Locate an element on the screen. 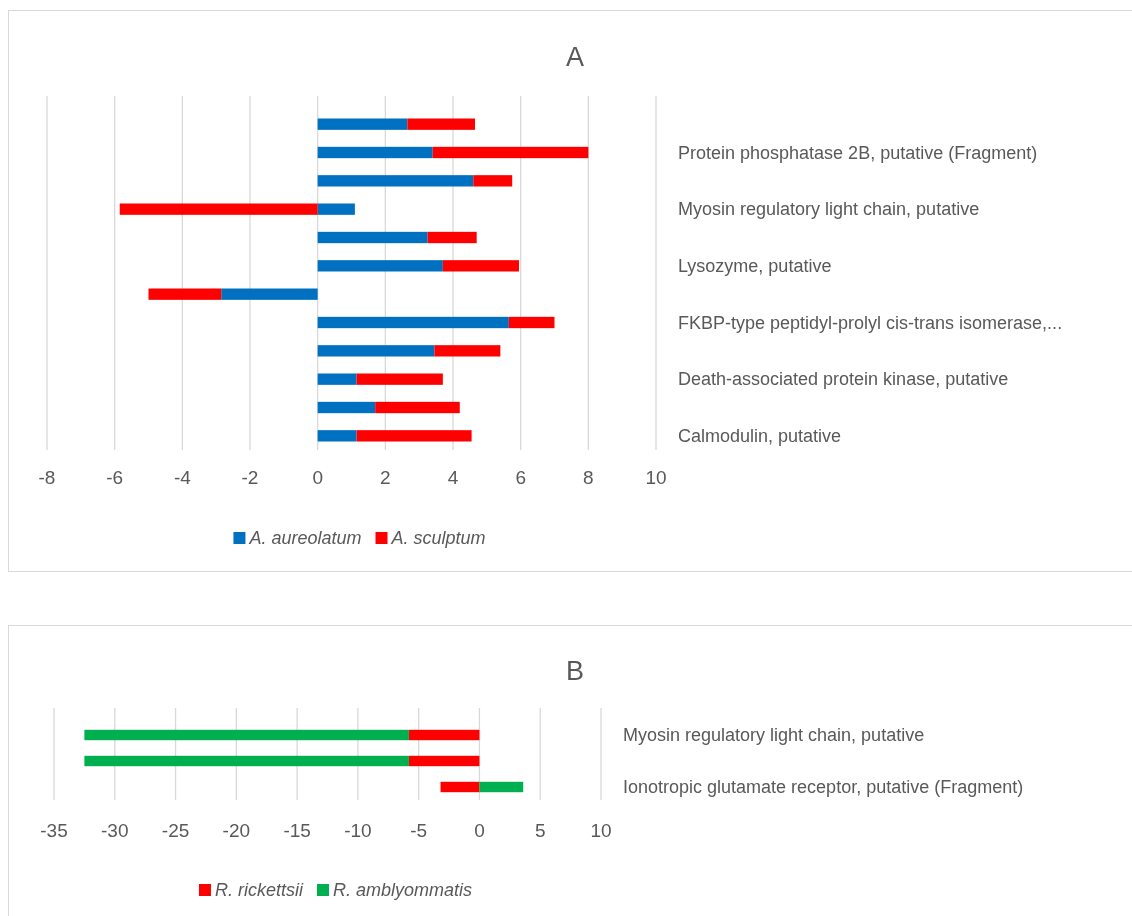 The image size is (1132, 916). x-tick-label: 5 is located at coordinates (540, 830).